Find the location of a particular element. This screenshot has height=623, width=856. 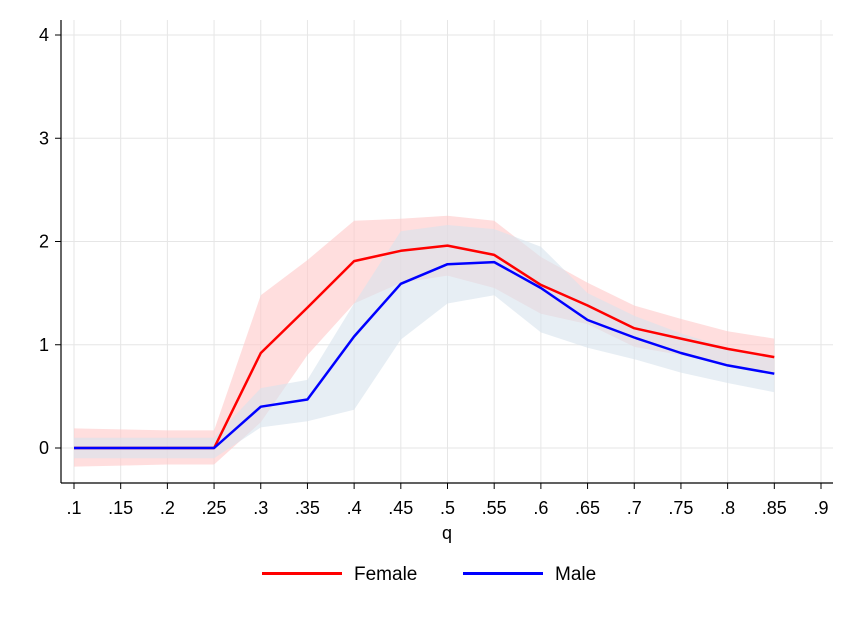

x-tick-label: .15 is located at coordinates (120, 508).